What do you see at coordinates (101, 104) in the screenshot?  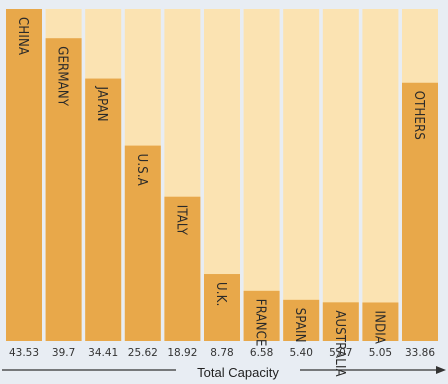 I see `category-label: JAPAN` at bounding box center [101, 104].